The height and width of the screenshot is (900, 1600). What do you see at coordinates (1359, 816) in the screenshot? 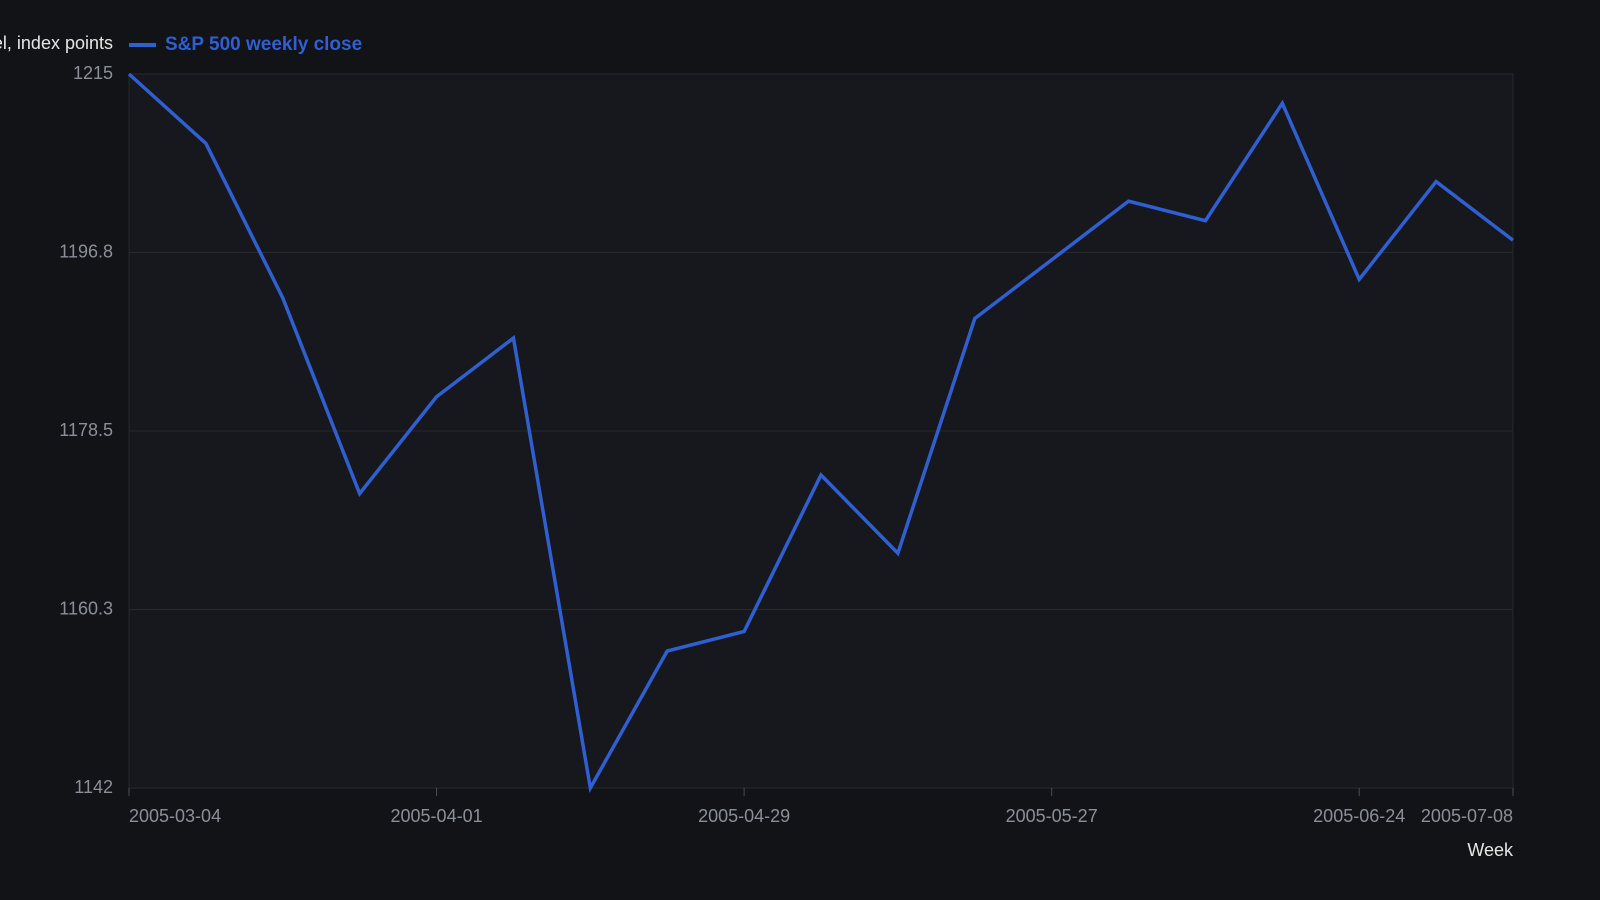
I see `x-tick-label: 2005-06-24` at bounding box center [1359, 816].